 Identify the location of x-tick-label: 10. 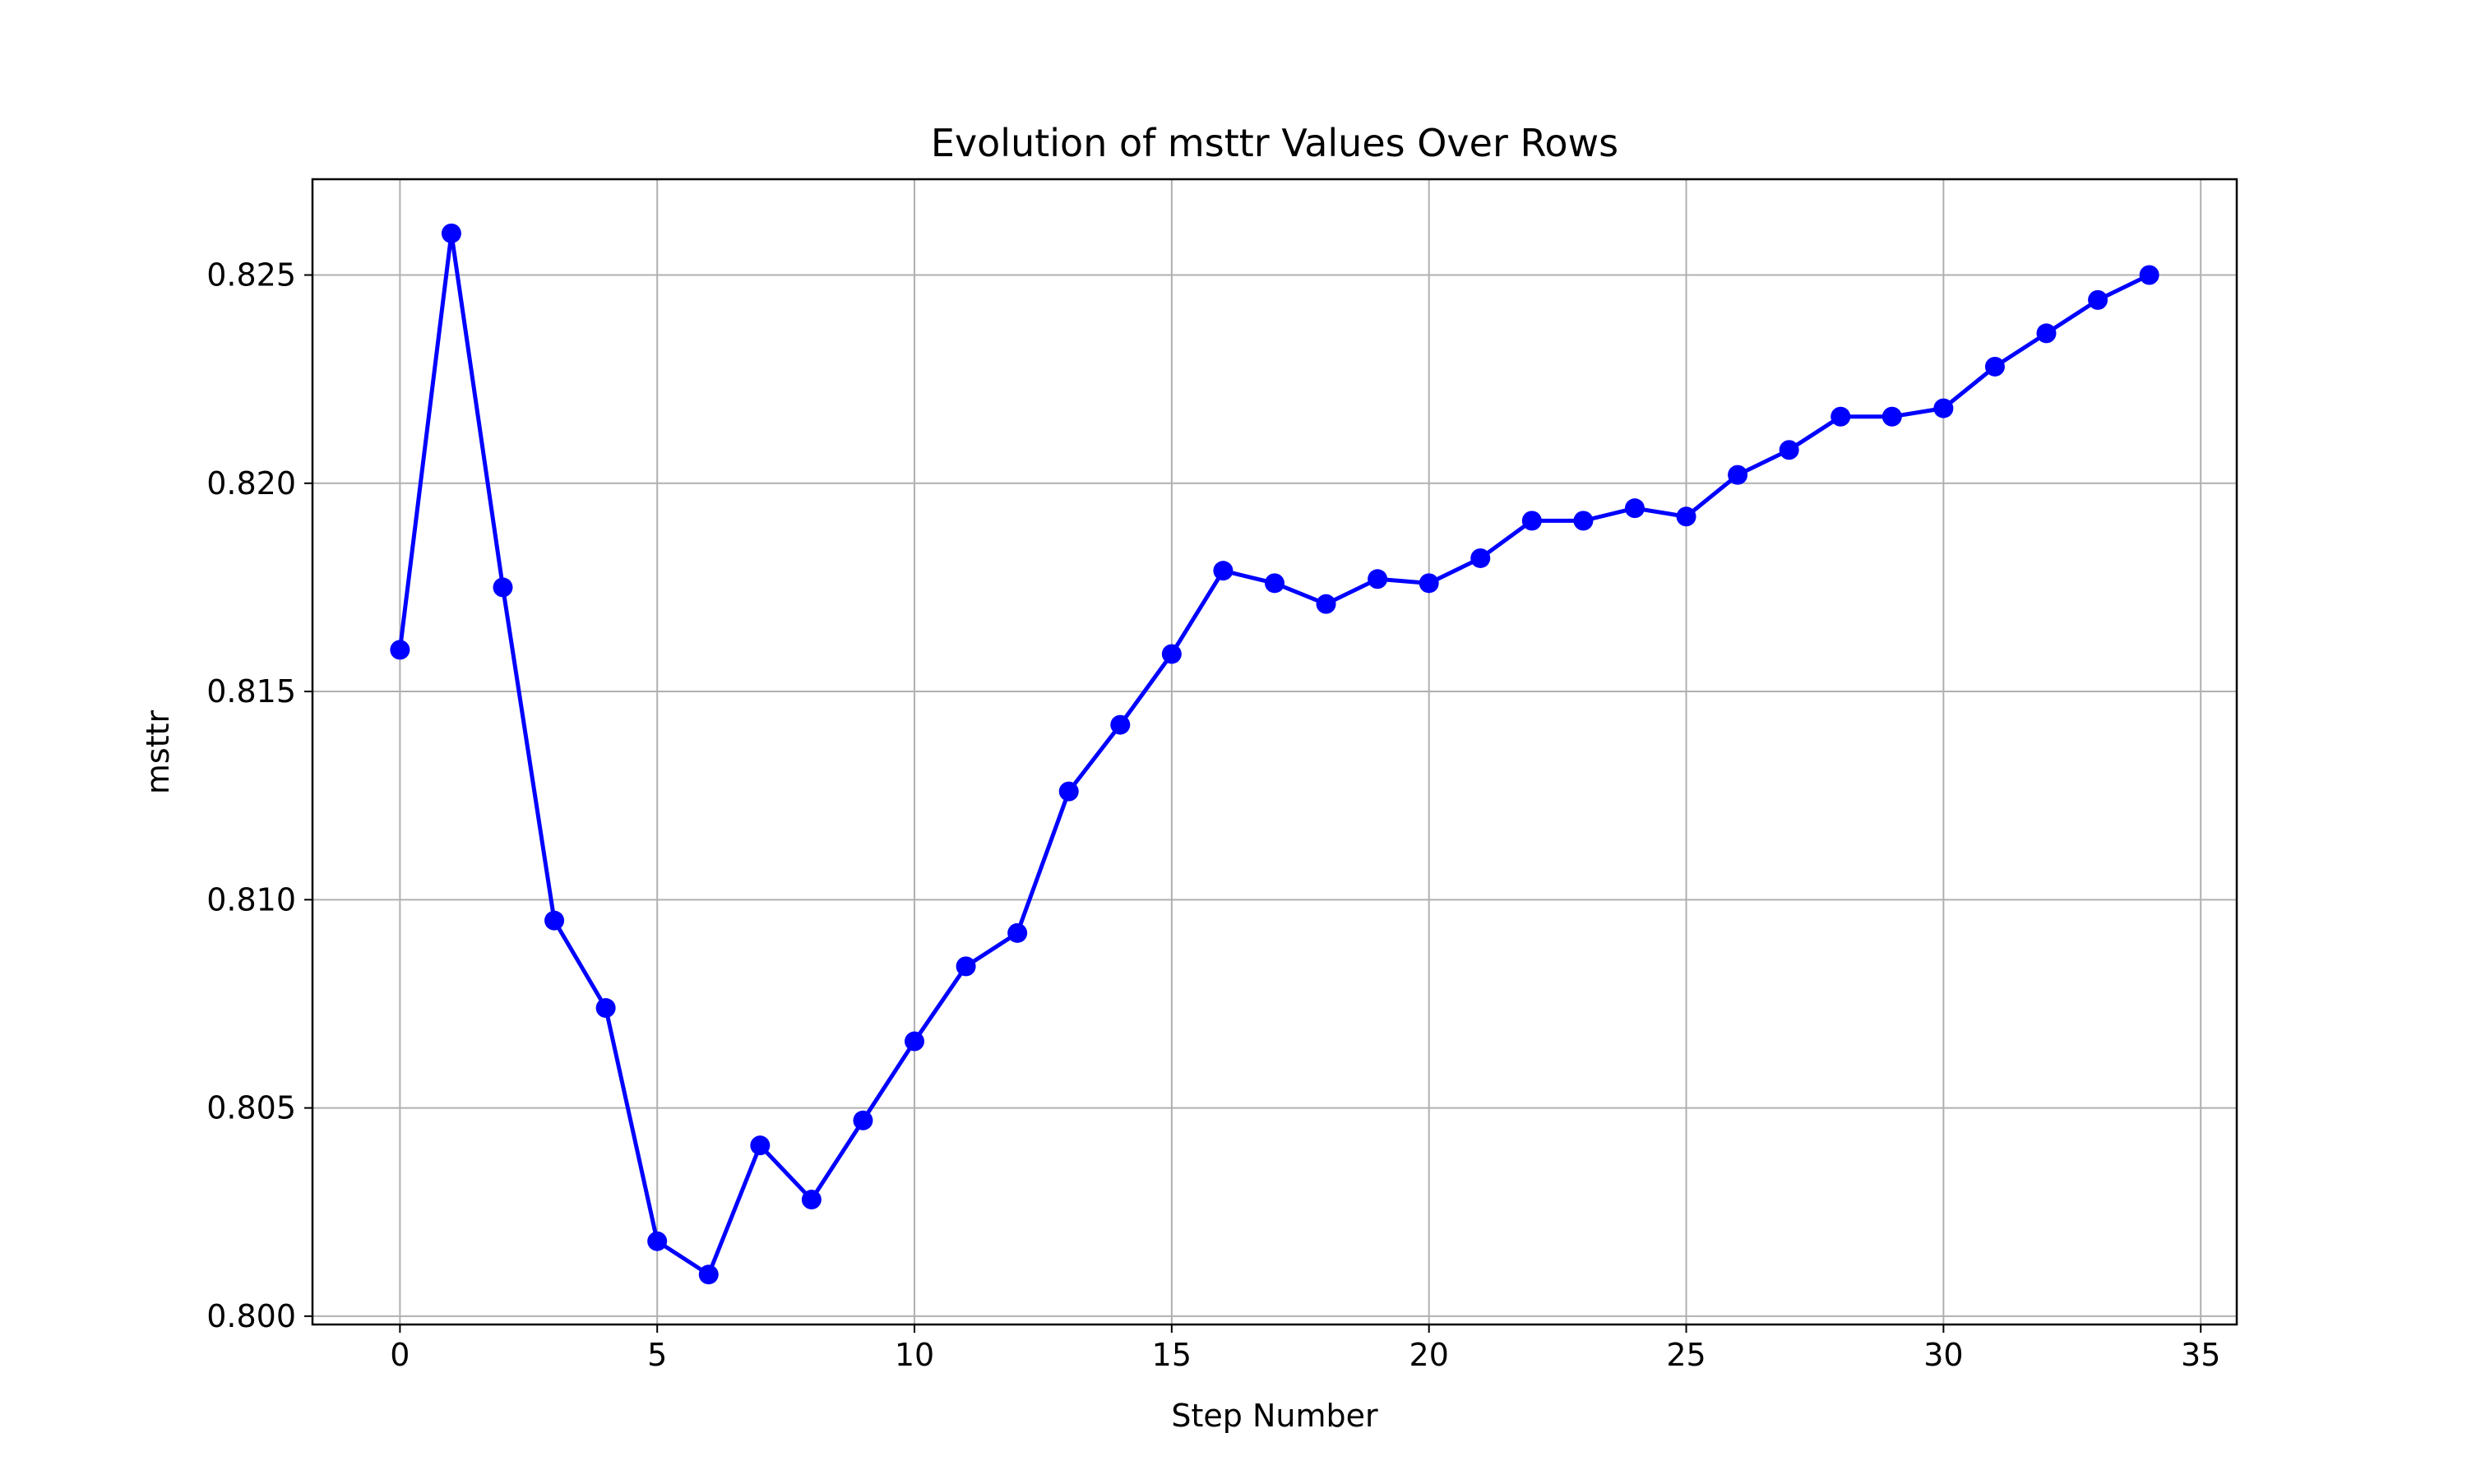
(915, 1355).